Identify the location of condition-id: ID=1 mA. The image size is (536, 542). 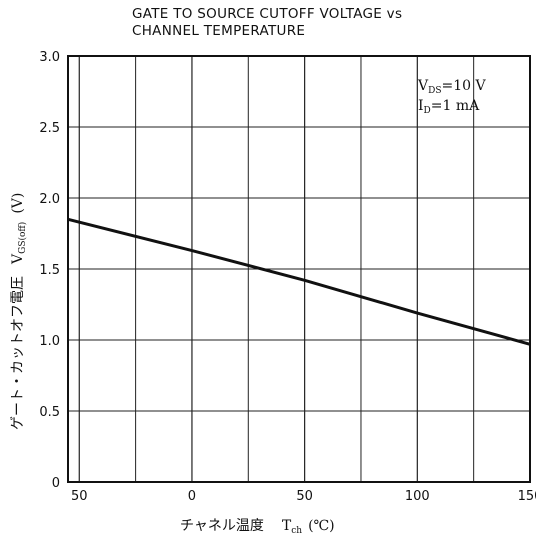
(449, 107).